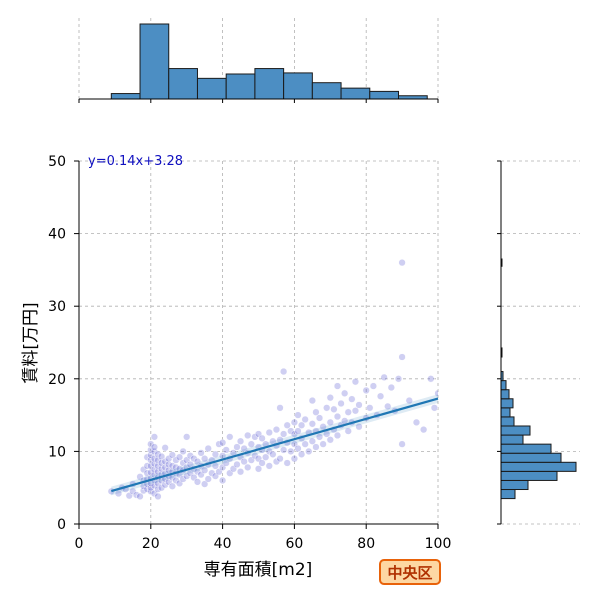  Describe the element at coordinates (538, 342) in the screenshot. I see `right-marginal-histogram` at that location.